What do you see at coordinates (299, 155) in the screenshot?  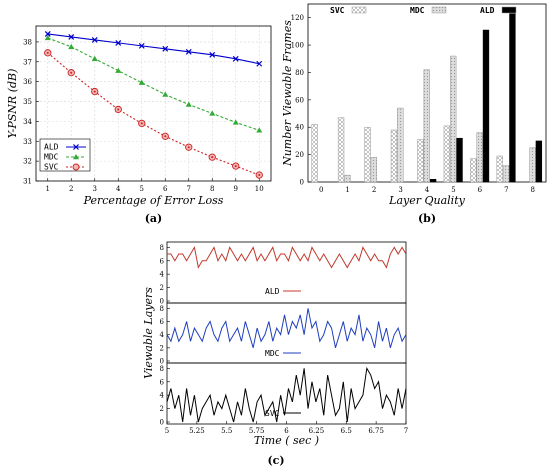 I see `y-tick-label: 20` at bounding box center [299, 155].